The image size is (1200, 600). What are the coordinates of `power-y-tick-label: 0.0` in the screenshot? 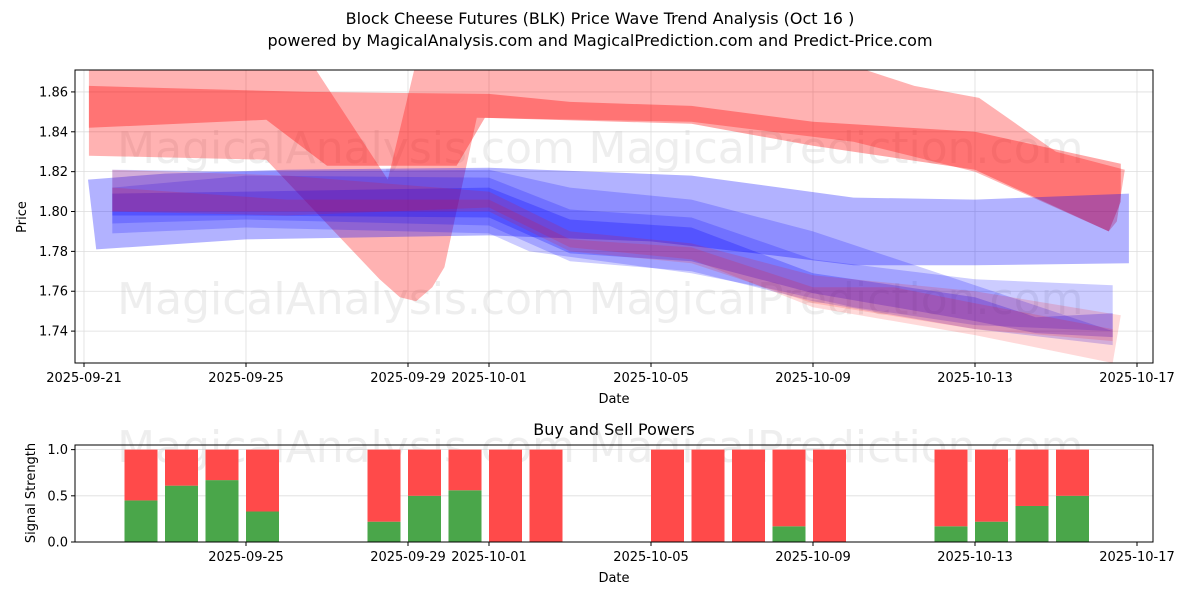 It's located at (57, 543).